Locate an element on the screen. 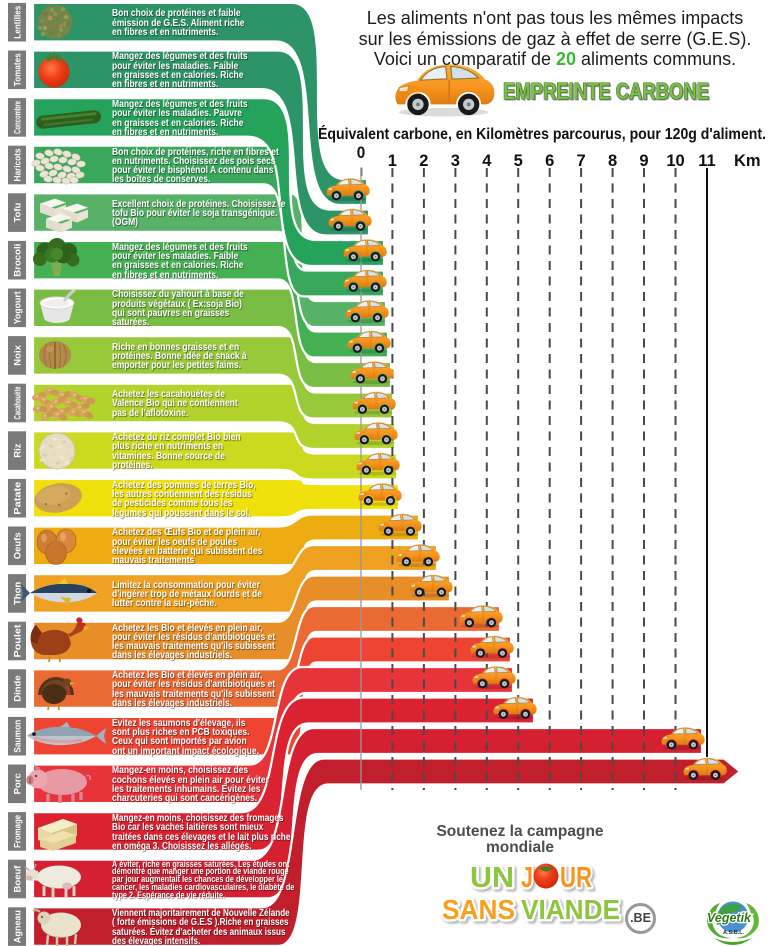  svg-text: EMPREINTE CARBONE is located at coordinates (606, 91).